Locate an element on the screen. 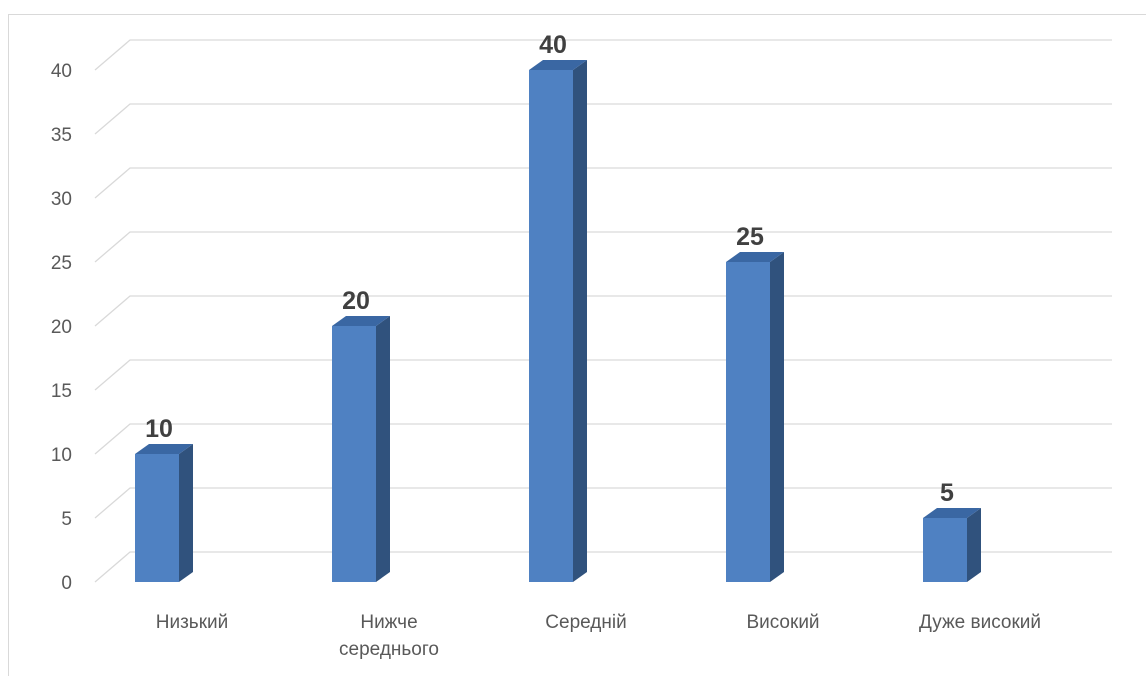 The width and height of the screenshot is (1148, 678). y-axis-ticks: 0 5 10 15 20 25 30 35 40 is located at coordinates (61, 327).